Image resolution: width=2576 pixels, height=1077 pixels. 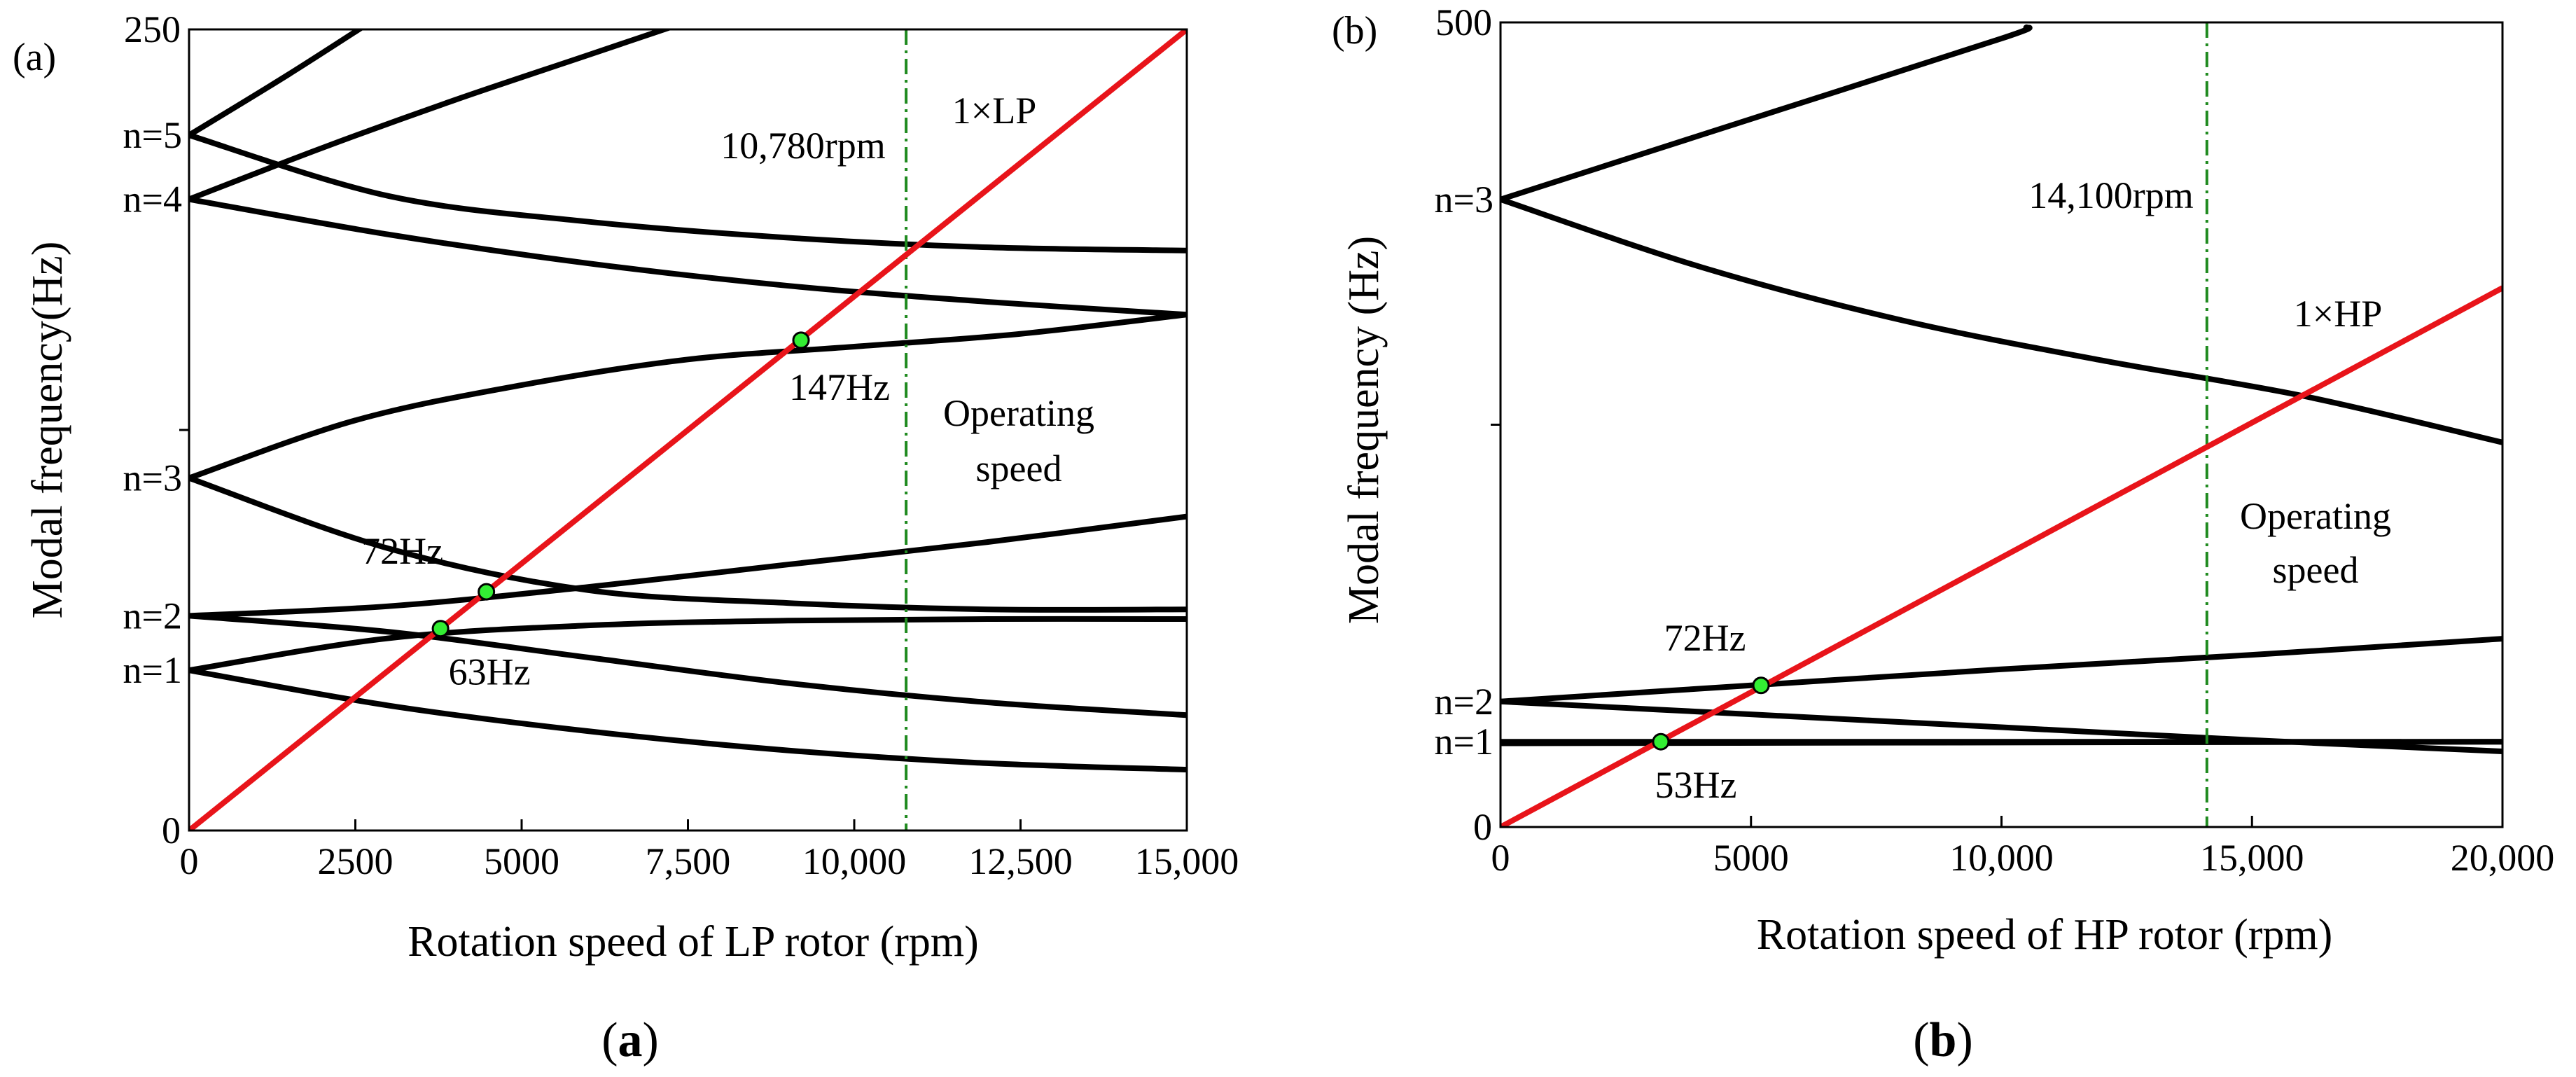 What do you see at coordinates (356, 861) in the screenshot?
I see `x-tick-label: 2500` at bounding box center [356, 861].